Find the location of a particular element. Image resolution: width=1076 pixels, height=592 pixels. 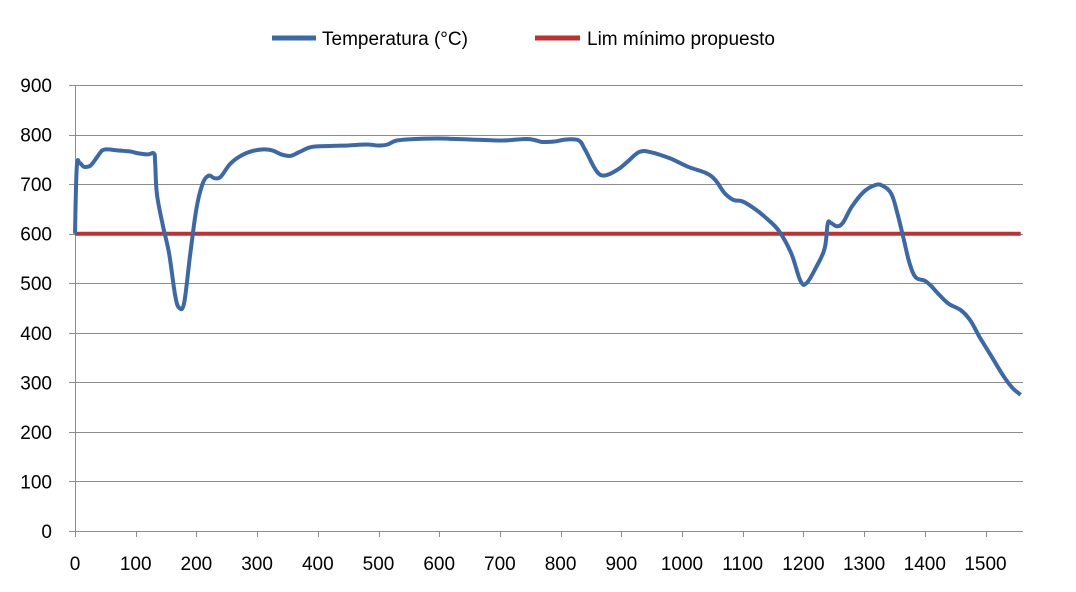

x-tick-label: 600 is located at coordinates (439, 564).